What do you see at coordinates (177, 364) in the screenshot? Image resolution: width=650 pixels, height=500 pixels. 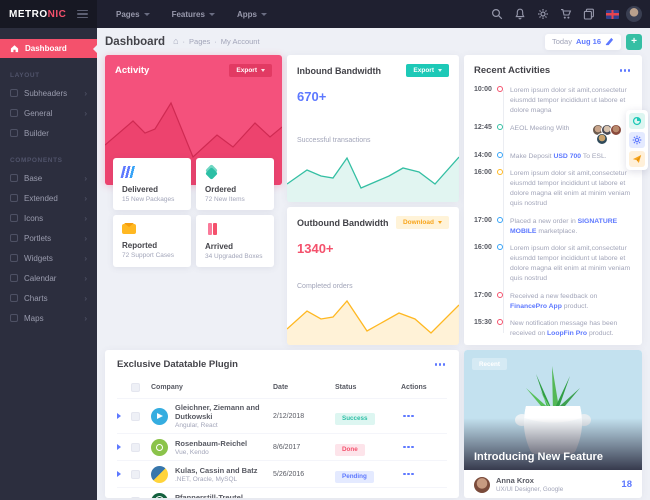 I see `card-title: Exclusive Datatable Plugin` at bounding box center [177, 364].